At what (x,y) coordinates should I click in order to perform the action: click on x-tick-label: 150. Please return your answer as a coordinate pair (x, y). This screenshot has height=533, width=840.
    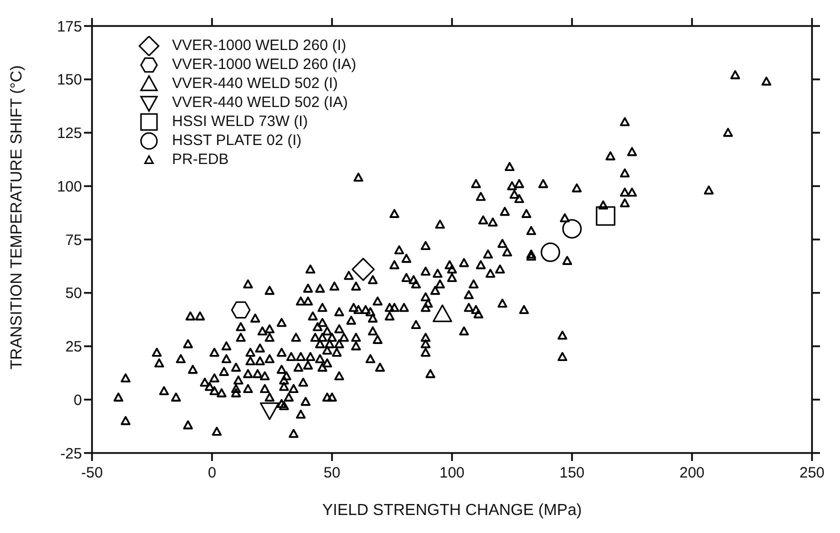
    Looking at the image, I should click on (572, 473).